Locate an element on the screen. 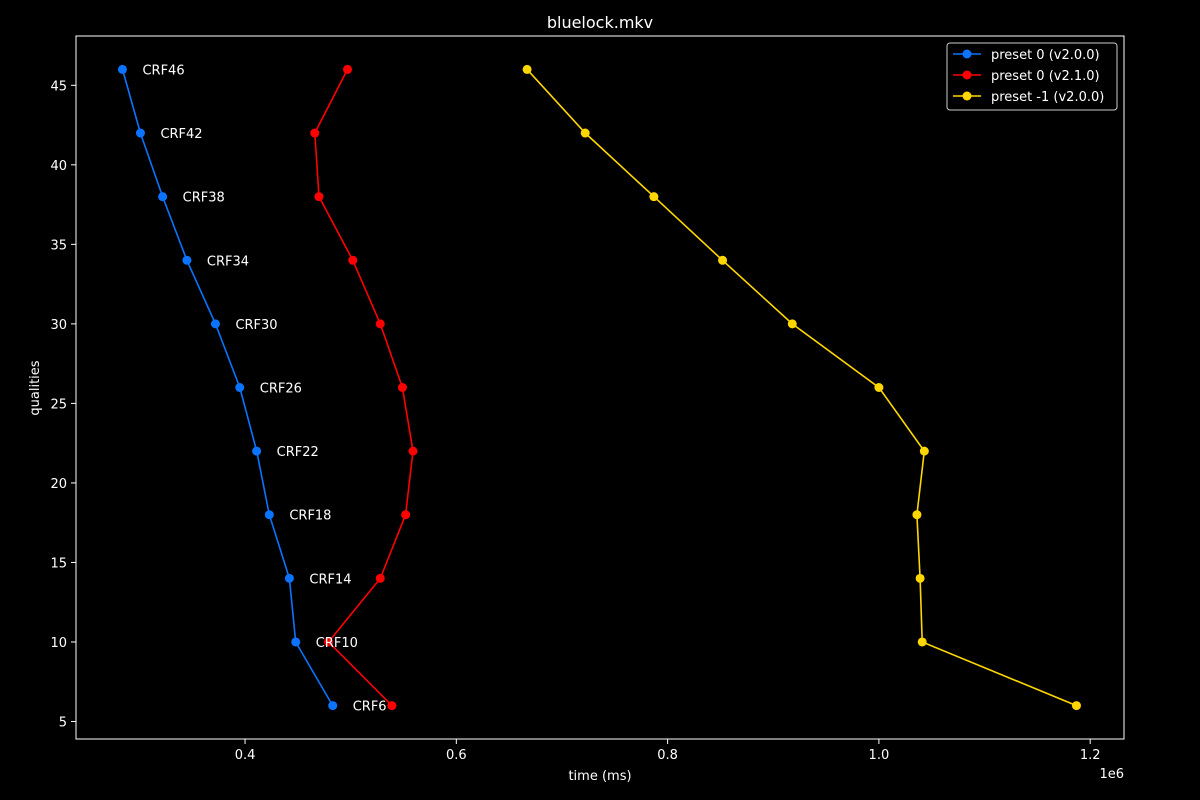 The width and height of the screenshot is (1200, 800). y-axis: 5 10 15 20 25 30 35 40 45 is located at coordinates (63, 405).